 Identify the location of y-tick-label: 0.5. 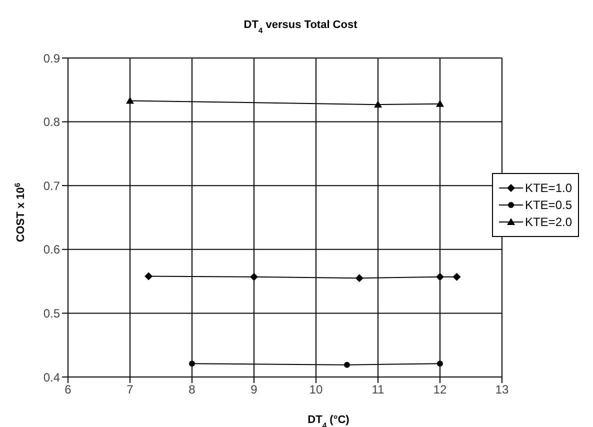
(51, 313).